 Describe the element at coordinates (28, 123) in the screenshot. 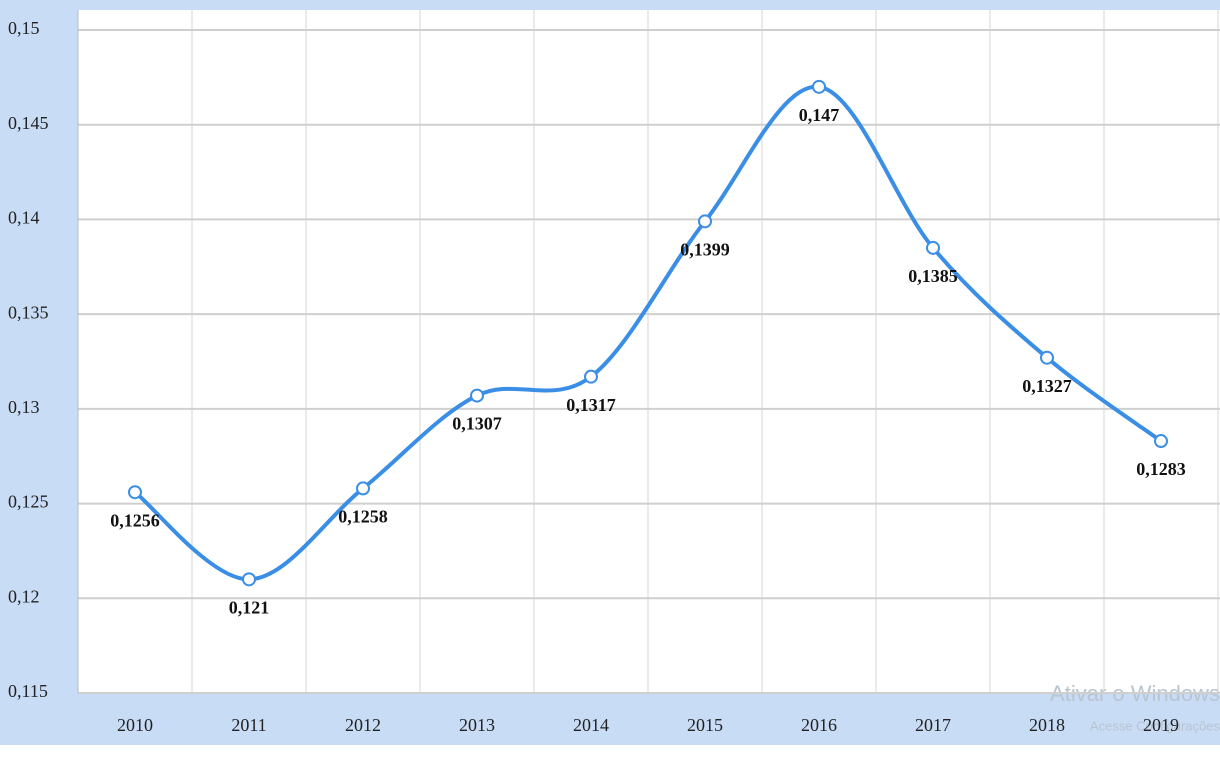

I see `y-tick-label: 0,145` at that location.